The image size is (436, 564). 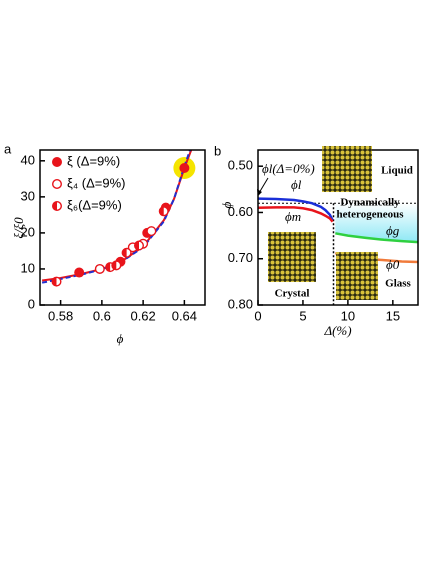 What do you see at coordinates (370, 215) in the screenshot?
I see `annotation: heterogeneous` at bounding box center [370, 215].